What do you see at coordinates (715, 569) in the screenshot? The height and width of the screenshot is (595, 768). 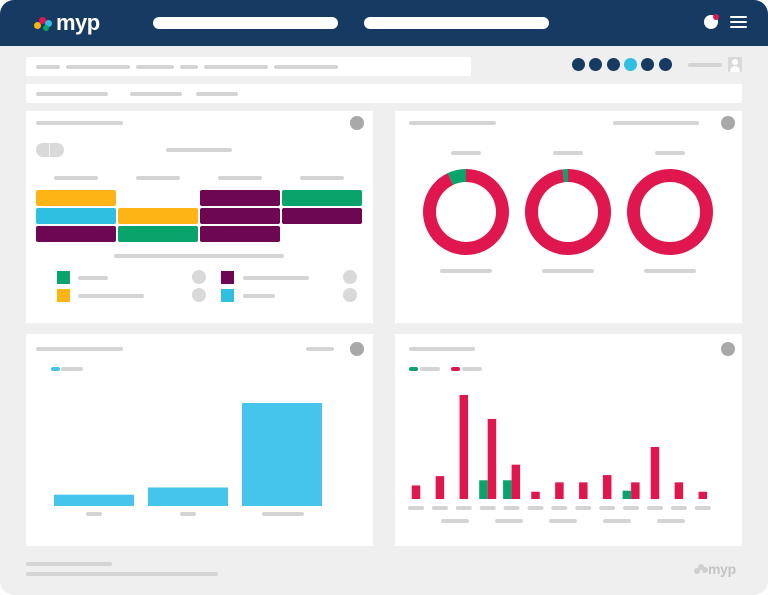 I see `footer-logo: myp` at bounding box center [715, 569].